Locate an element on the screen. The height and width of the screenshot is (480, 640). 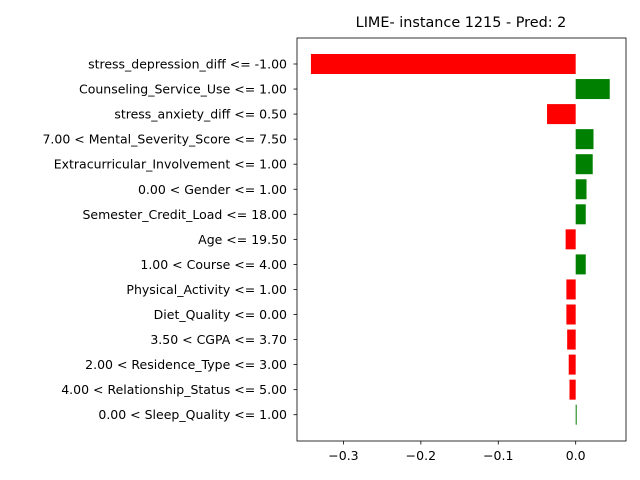
x-ticks: −0.3 −0.2 −0.1 0.0 is located at coordinates (457, 452).